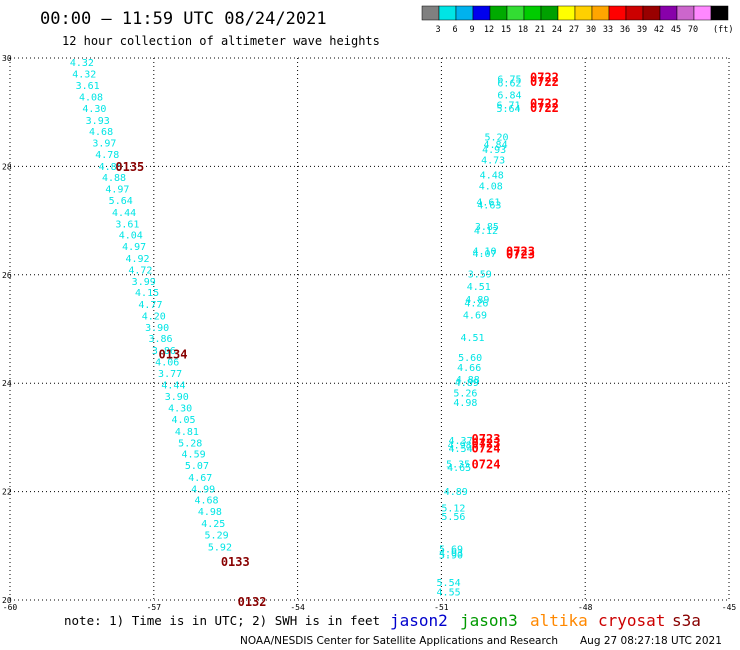  I want to click on wave-height-value: 4.48, so click(492, 176).